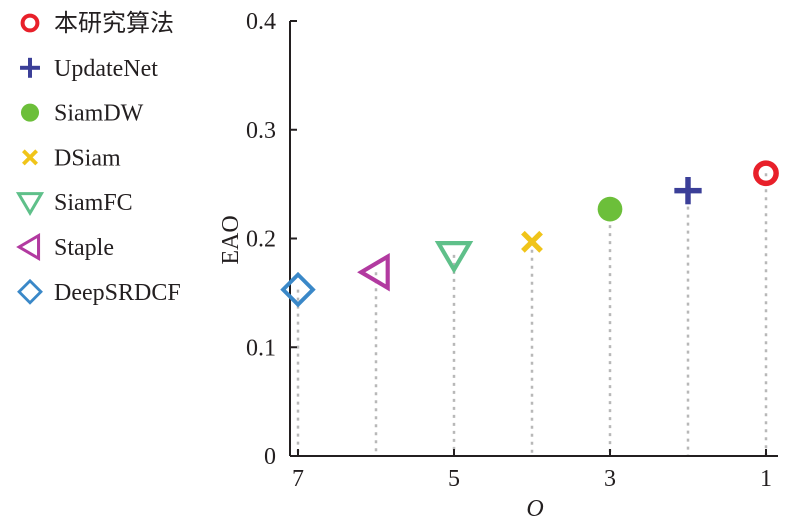 Image resolution: width=800 pixels, height=527 pixels. Describe the element at coordinates (270, 457) in the screenshot. I see `y-tick-label: 0` at that location.